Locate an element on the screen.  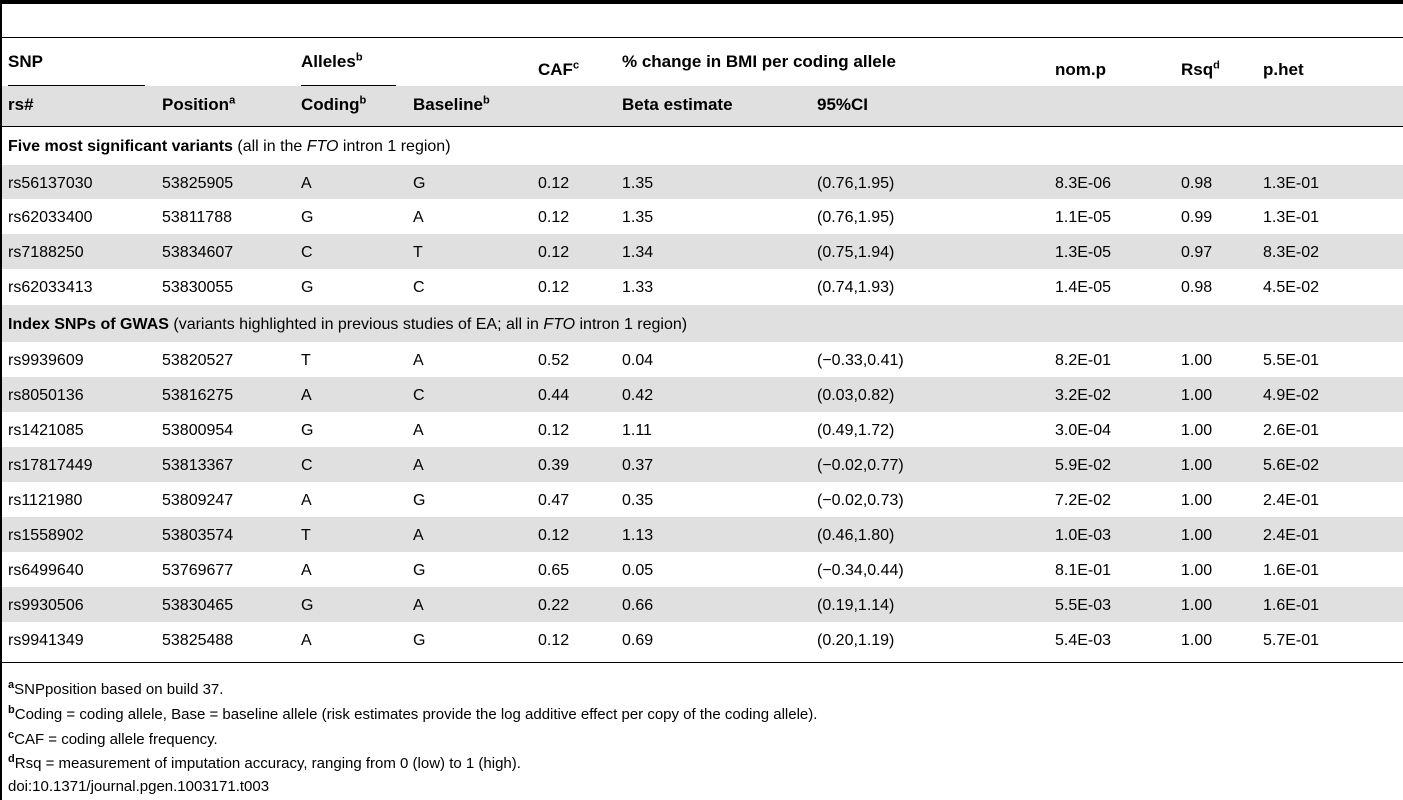
header-rsq: Rsqd is located at coordinates (1200, 69).